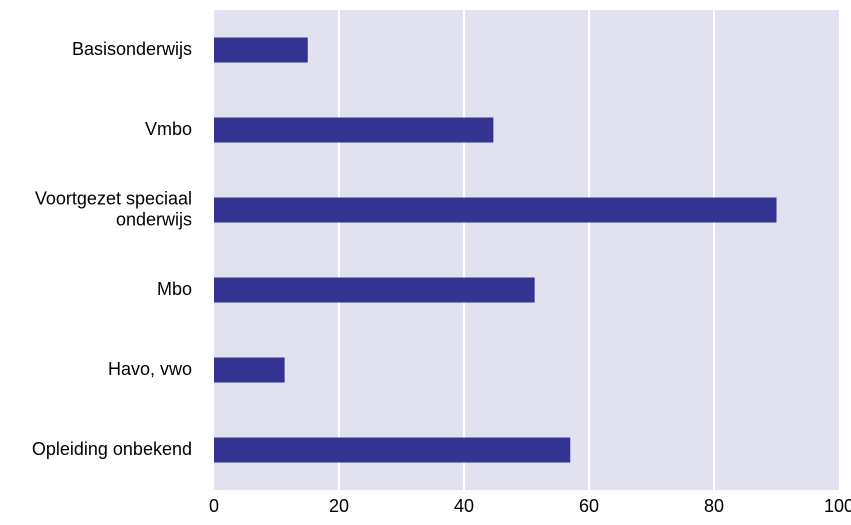 This screenshot has height=525, width=851. What do you see at coordinates (214, 506) in the screenshot?
I see `x-tick-label: 0` at bounding box center [214, 506].